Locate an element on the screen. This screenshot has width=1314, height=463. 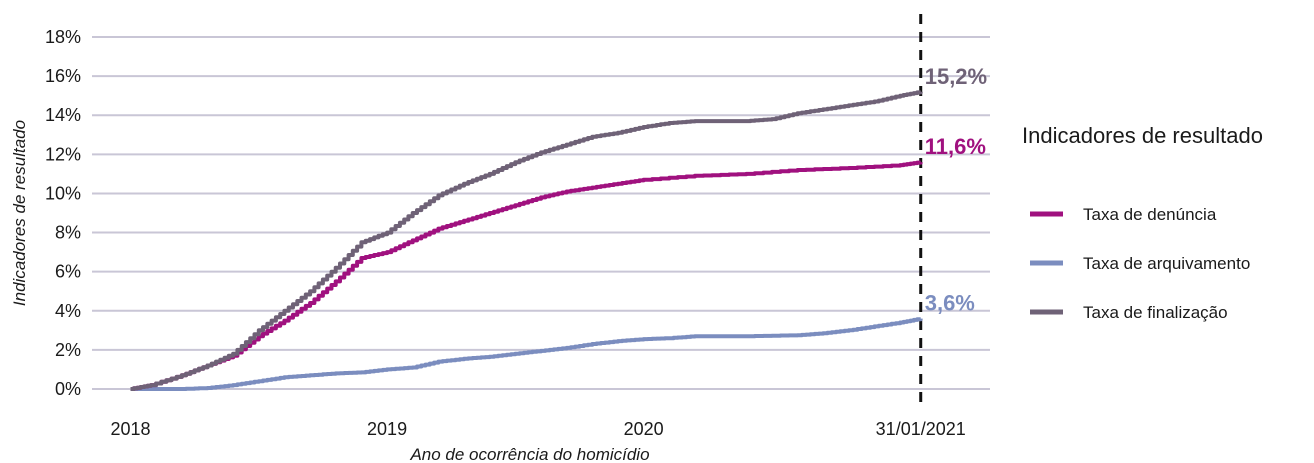
legend-label: Taxa de finalização is located at coordinates (1155, 312).